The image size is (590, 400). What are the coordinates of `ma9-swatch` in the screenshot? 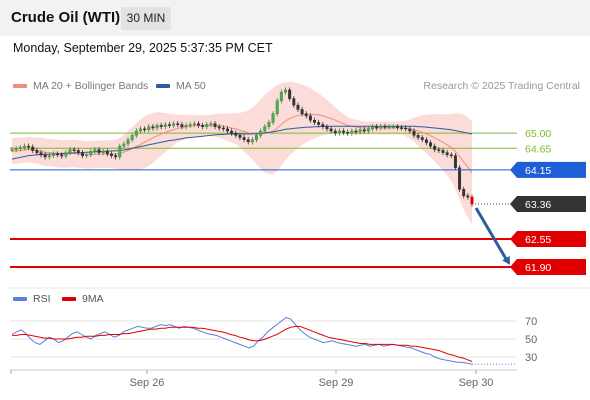 It's located at (69, 299).